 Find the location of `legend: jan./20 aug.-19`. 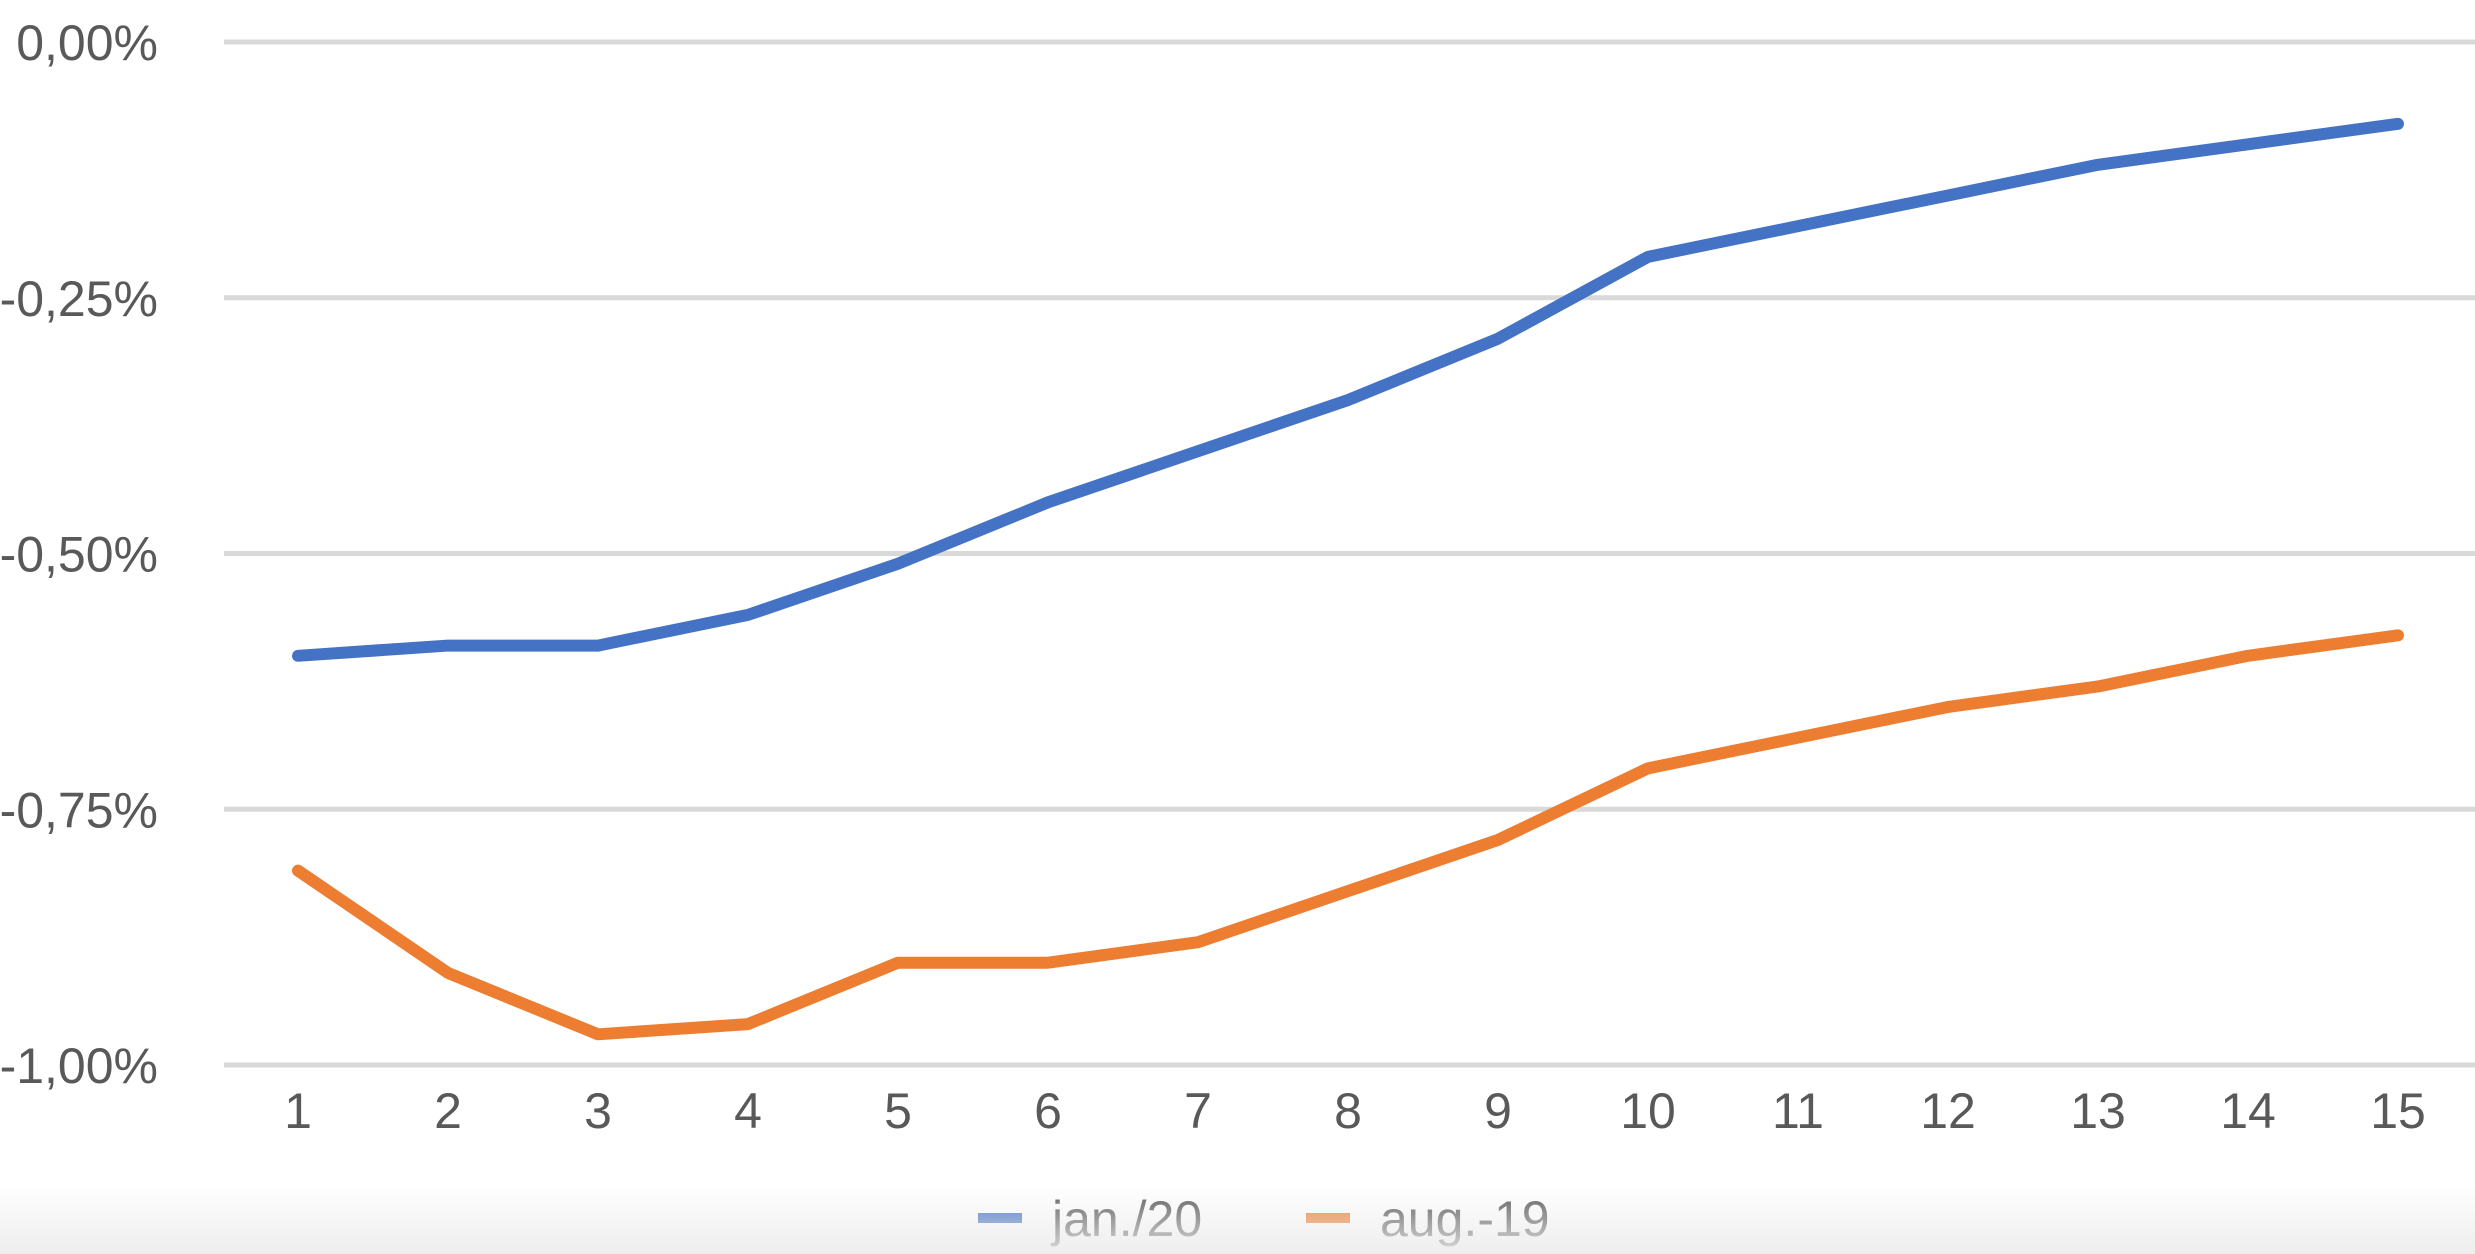

legend: jan./20 aug.-19 is located at coordinates (1264, 1219).